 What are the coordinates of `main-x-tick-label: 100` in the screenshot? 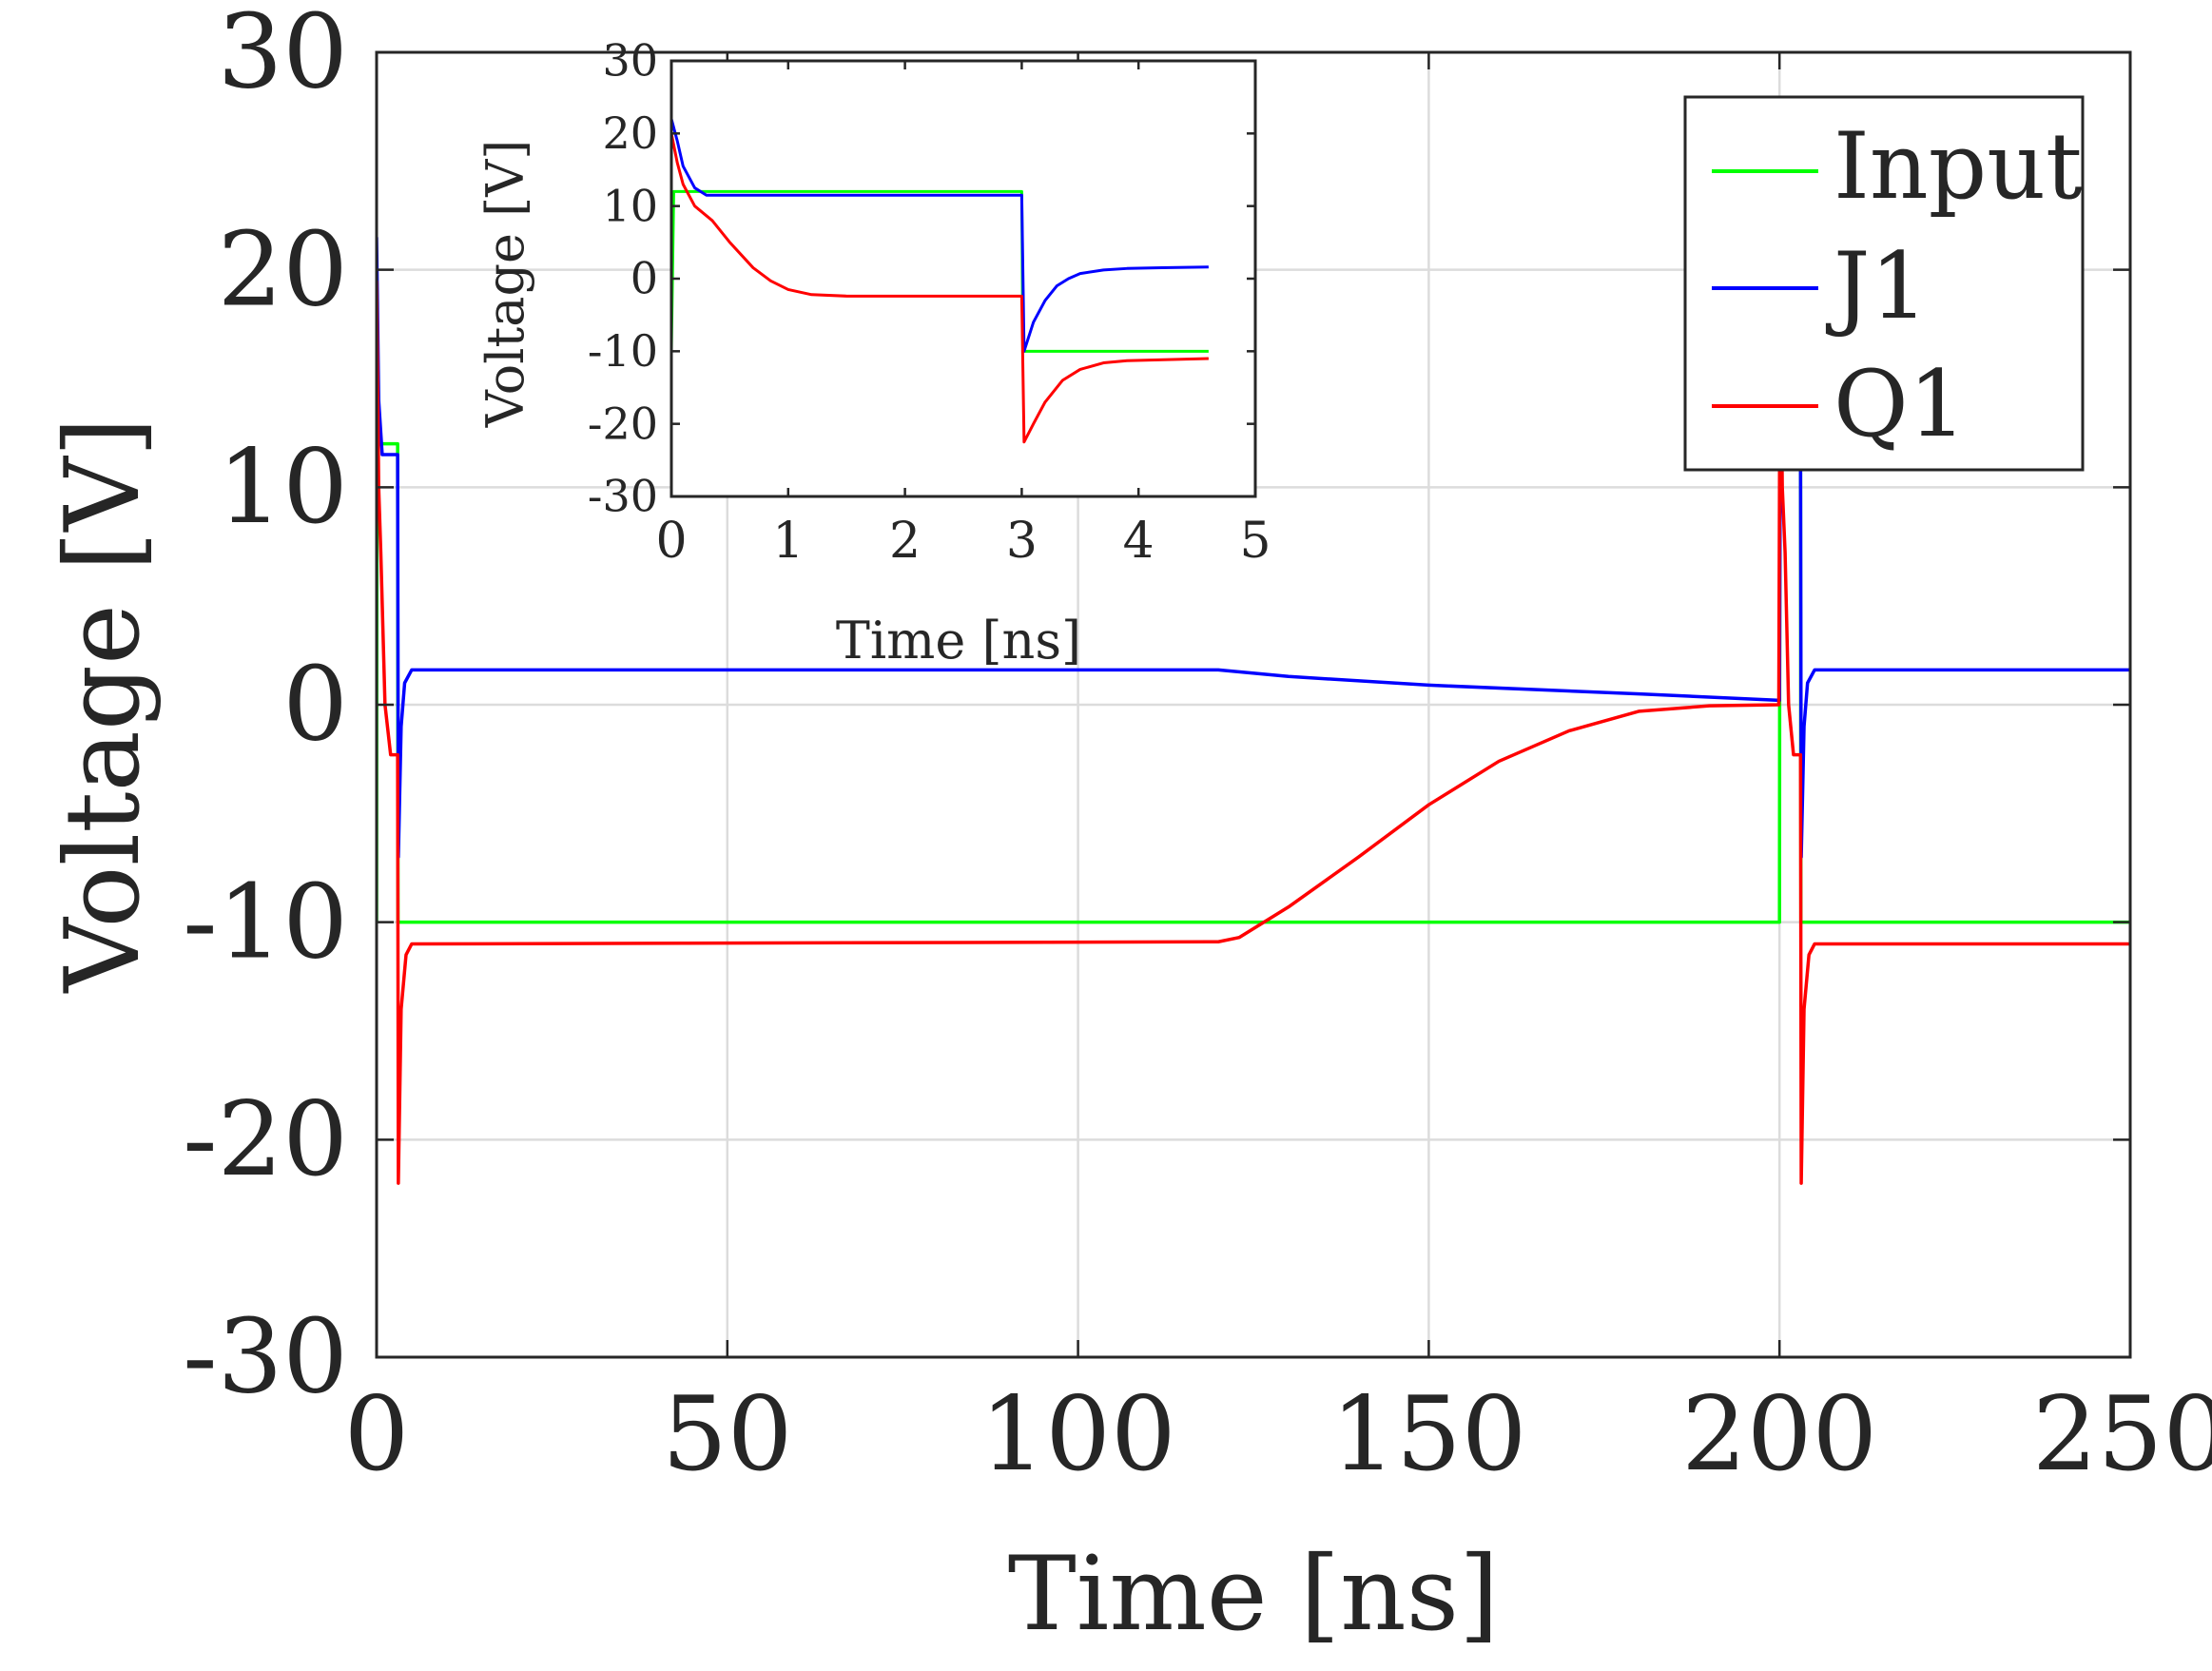 It's located at (1078, 1434).